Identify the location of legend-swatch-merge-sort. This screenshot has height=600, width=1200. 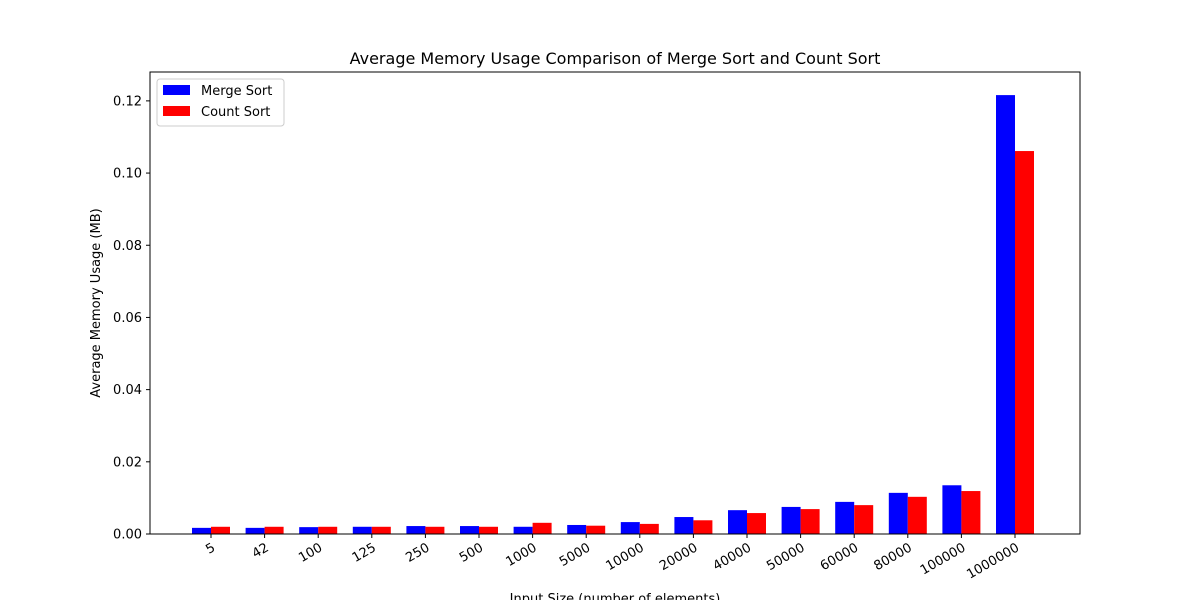
(176, 90).